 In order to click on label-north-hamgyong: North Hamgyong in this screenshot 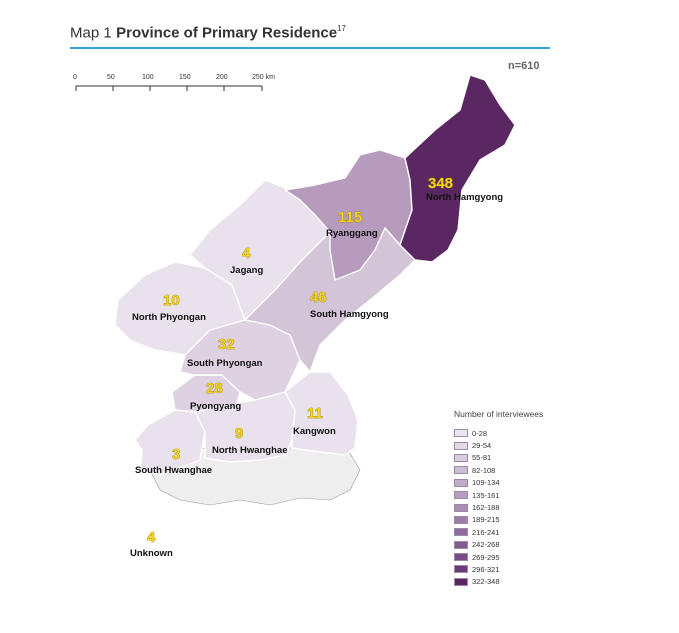, I will do `click(464, 197)`.